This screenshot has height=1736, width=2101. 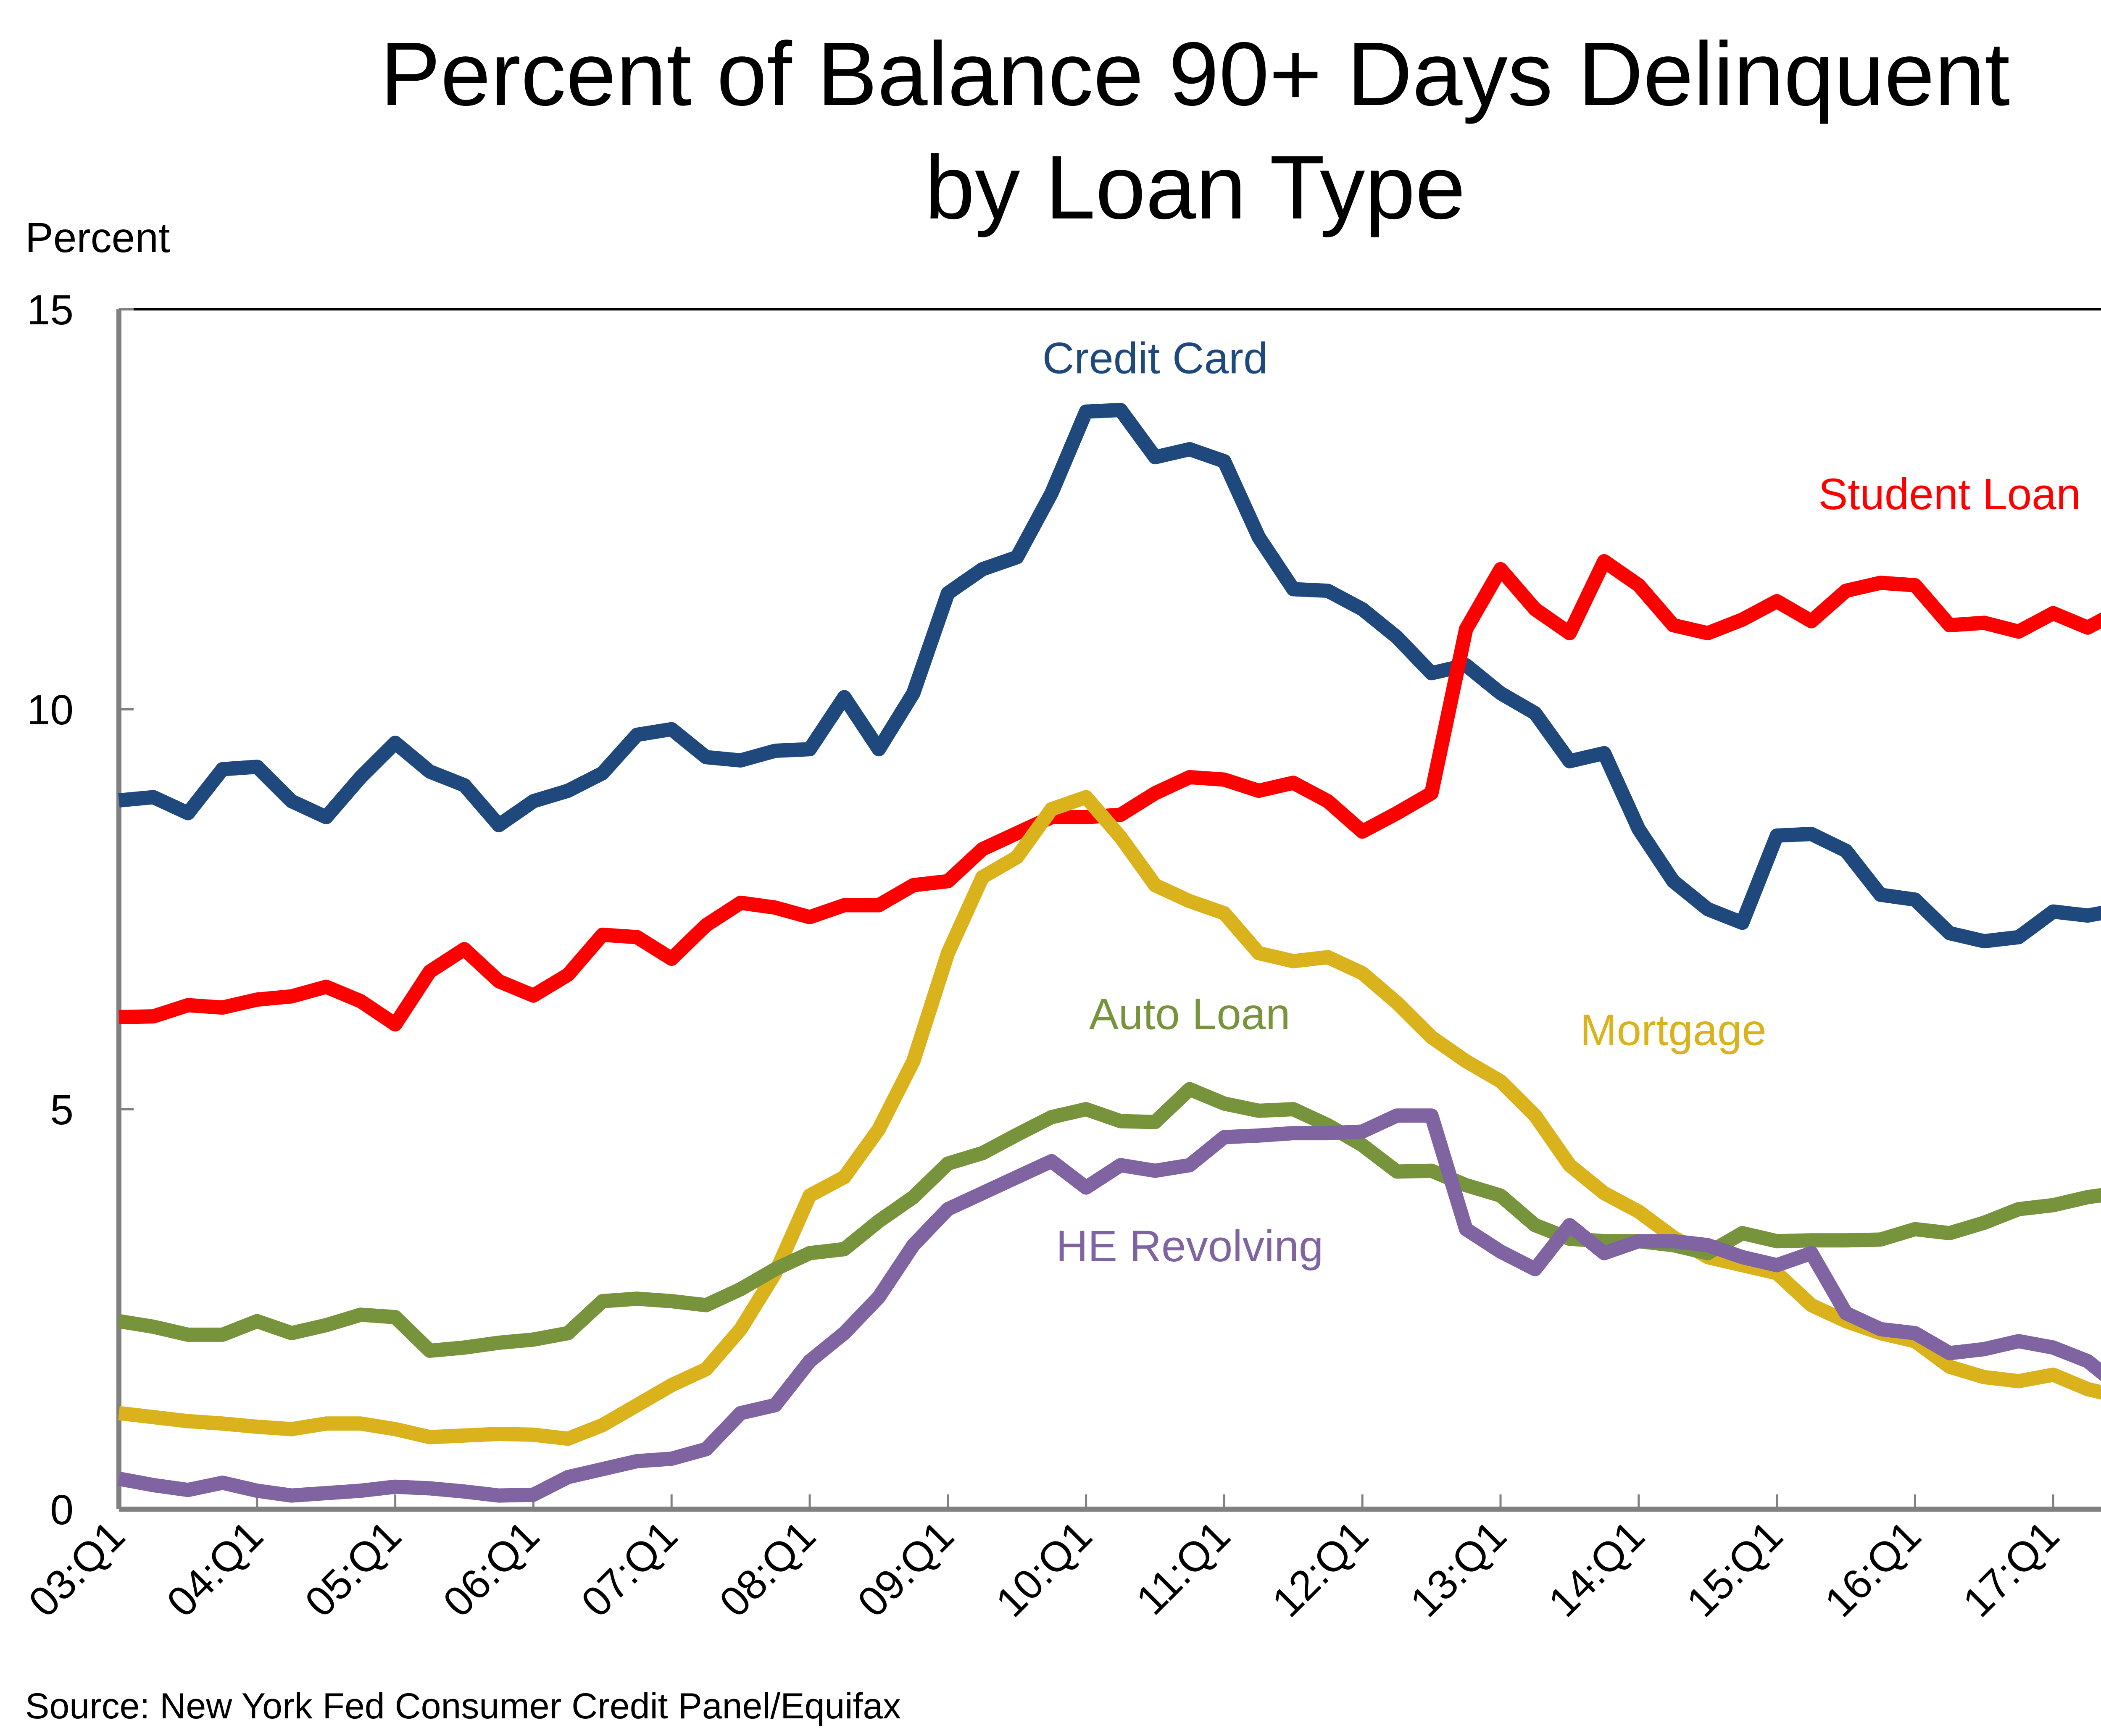 What do you see at coordinates (1320, 1569) in the screenshot?
I see `x-tick-label: 12:Q1` at bounding box center [1320, 1569].